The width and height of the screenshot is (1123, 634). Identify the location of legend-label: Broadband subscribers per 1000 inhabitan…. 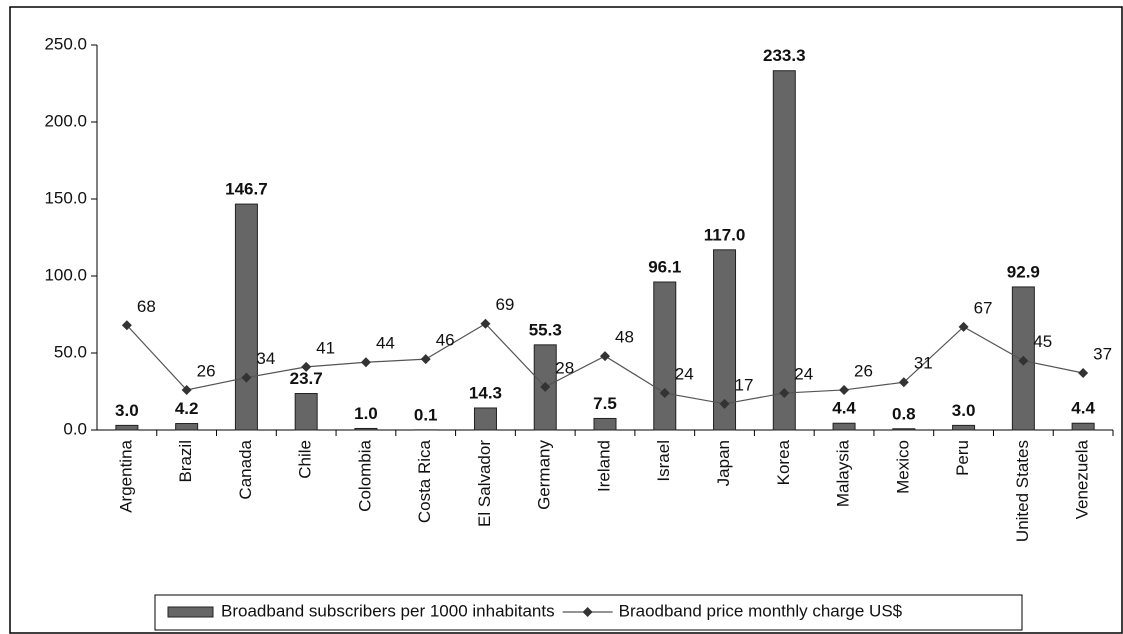
(388, 610).